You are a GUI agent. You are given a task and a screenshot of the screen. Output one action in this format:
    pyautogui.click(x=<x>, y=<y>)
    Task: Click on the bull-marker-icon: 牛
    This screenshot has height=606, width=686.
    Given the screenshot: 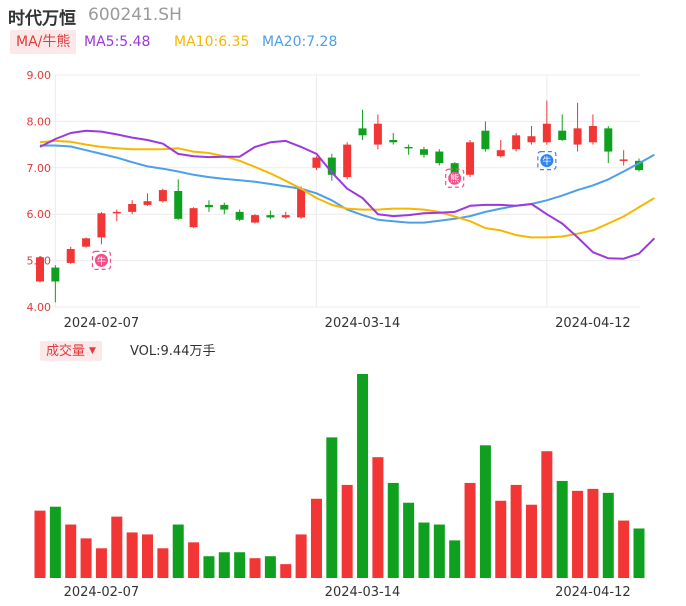 What is the action you would take?
    pyautogui.click(x=547, y=161)
    